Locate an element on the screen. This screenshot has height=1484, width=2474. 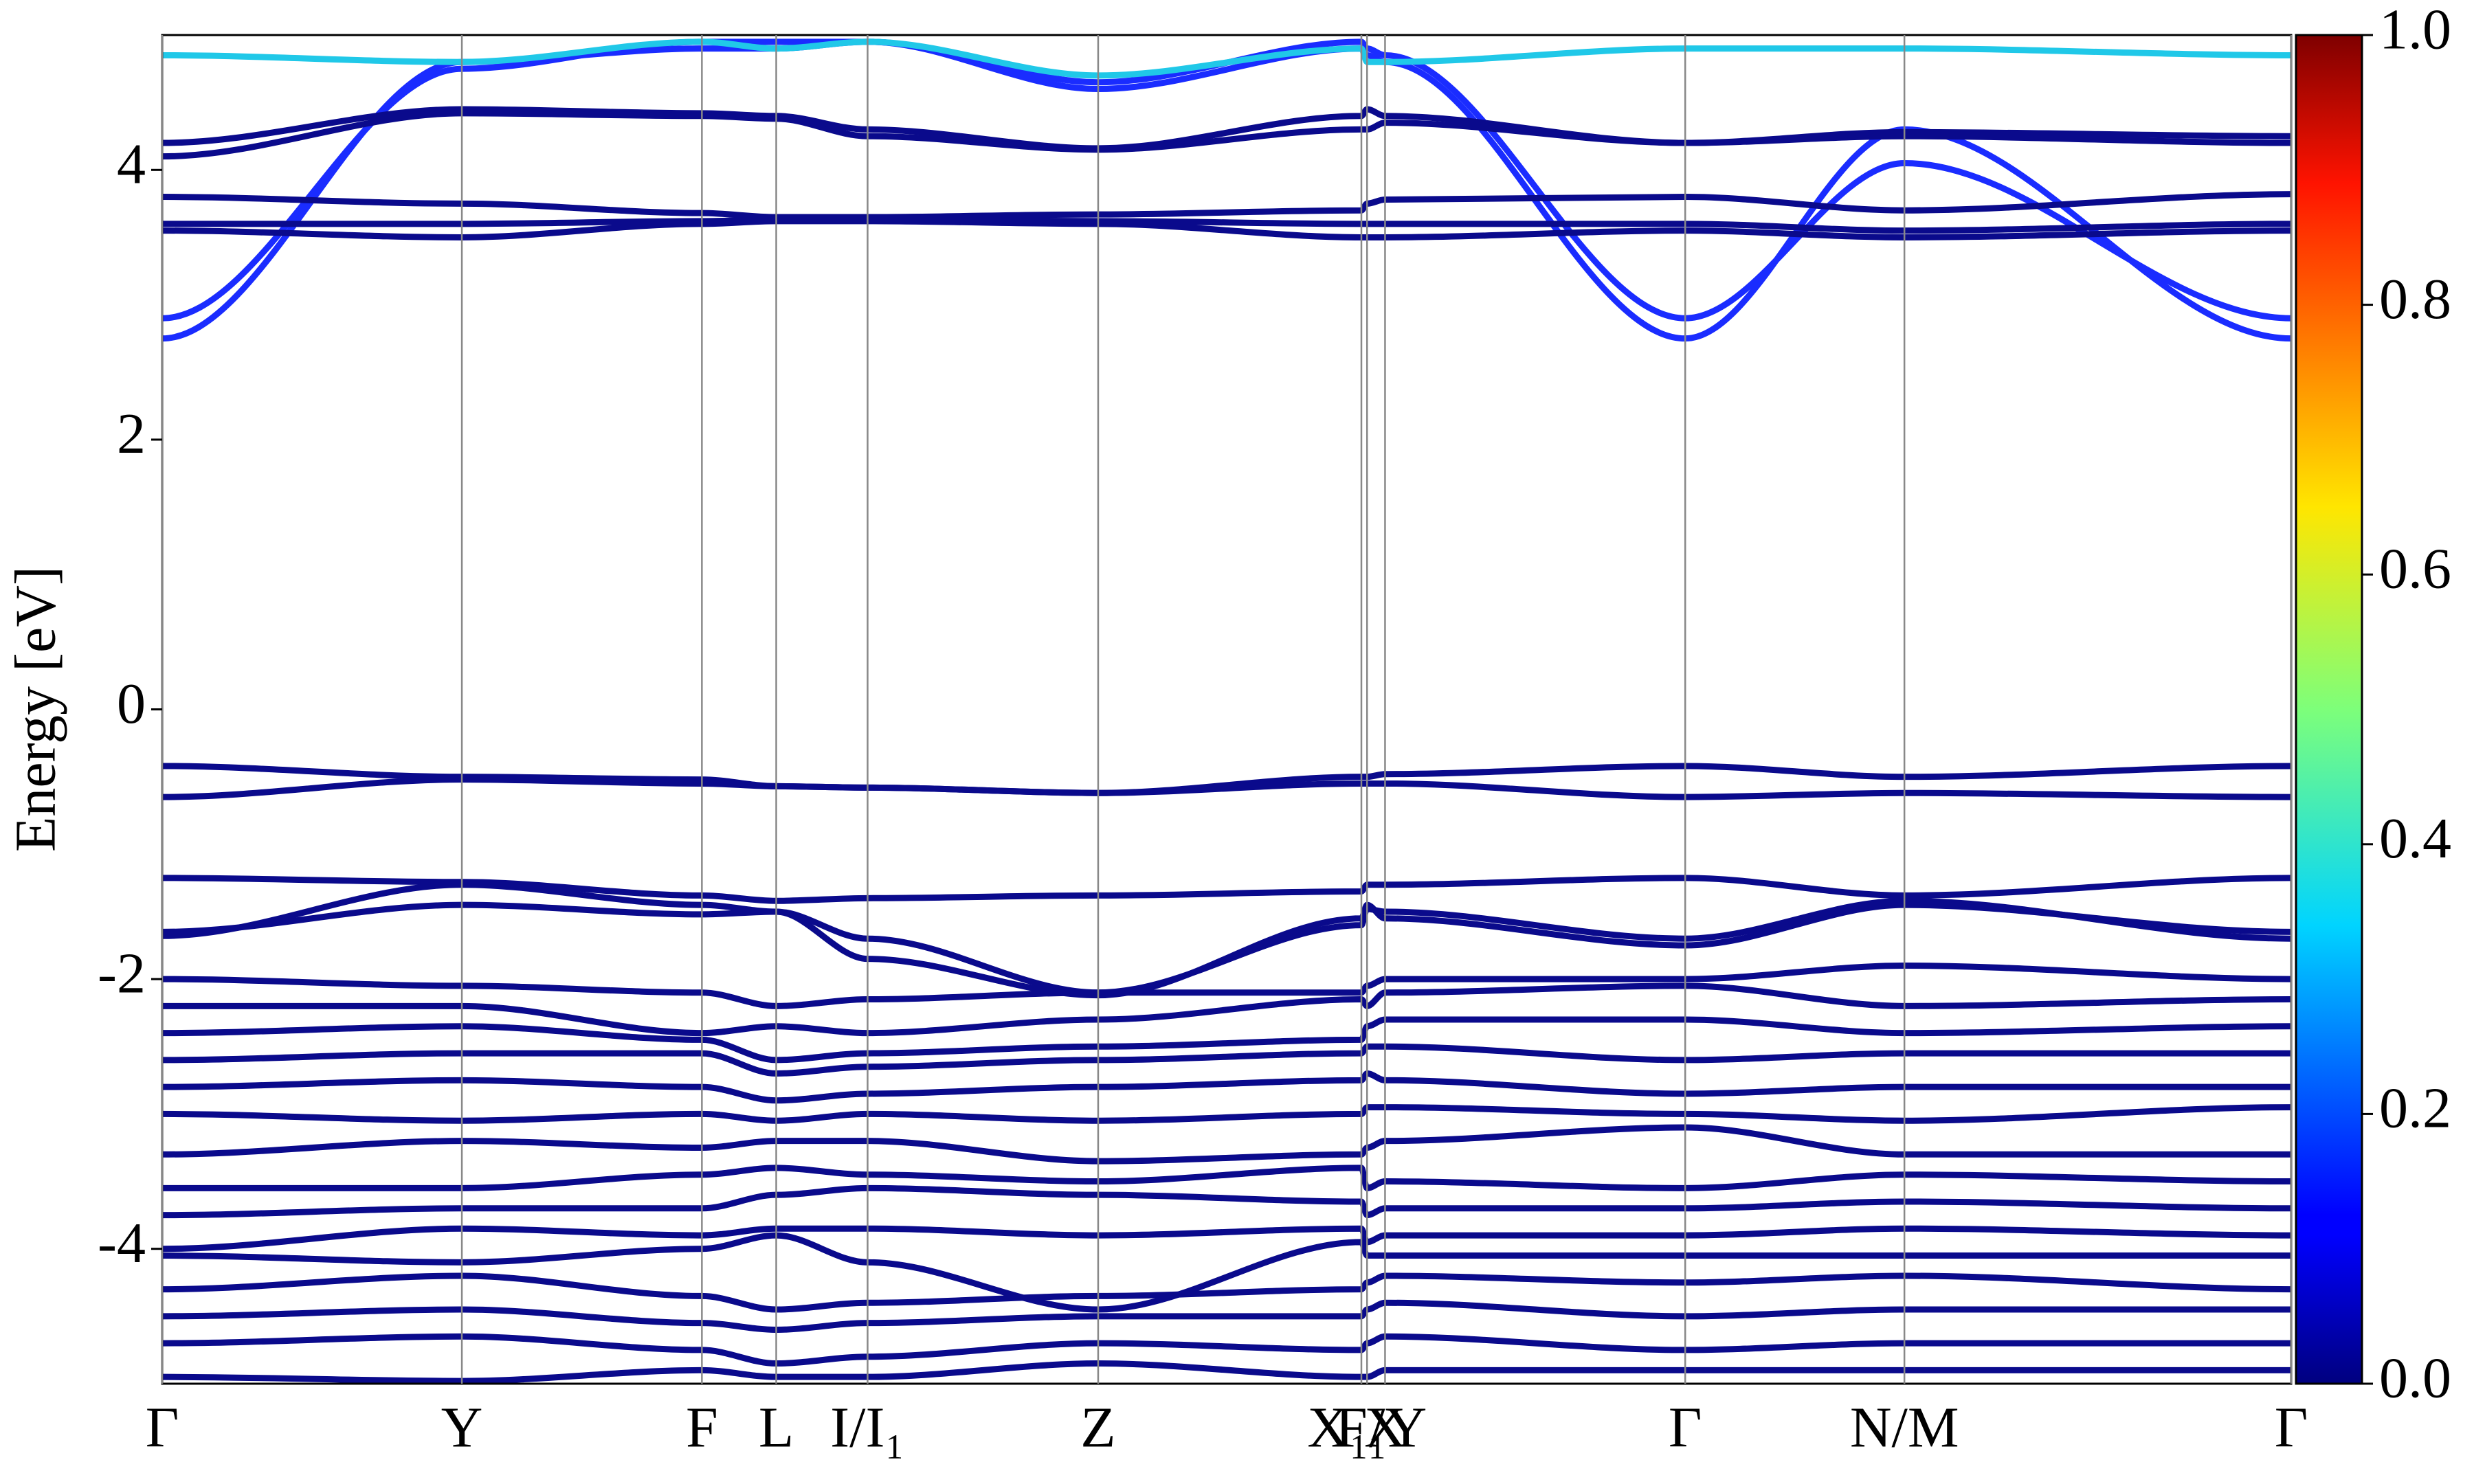
x-tick-label: X₁/Y is located at coordinates (1367, 1427).